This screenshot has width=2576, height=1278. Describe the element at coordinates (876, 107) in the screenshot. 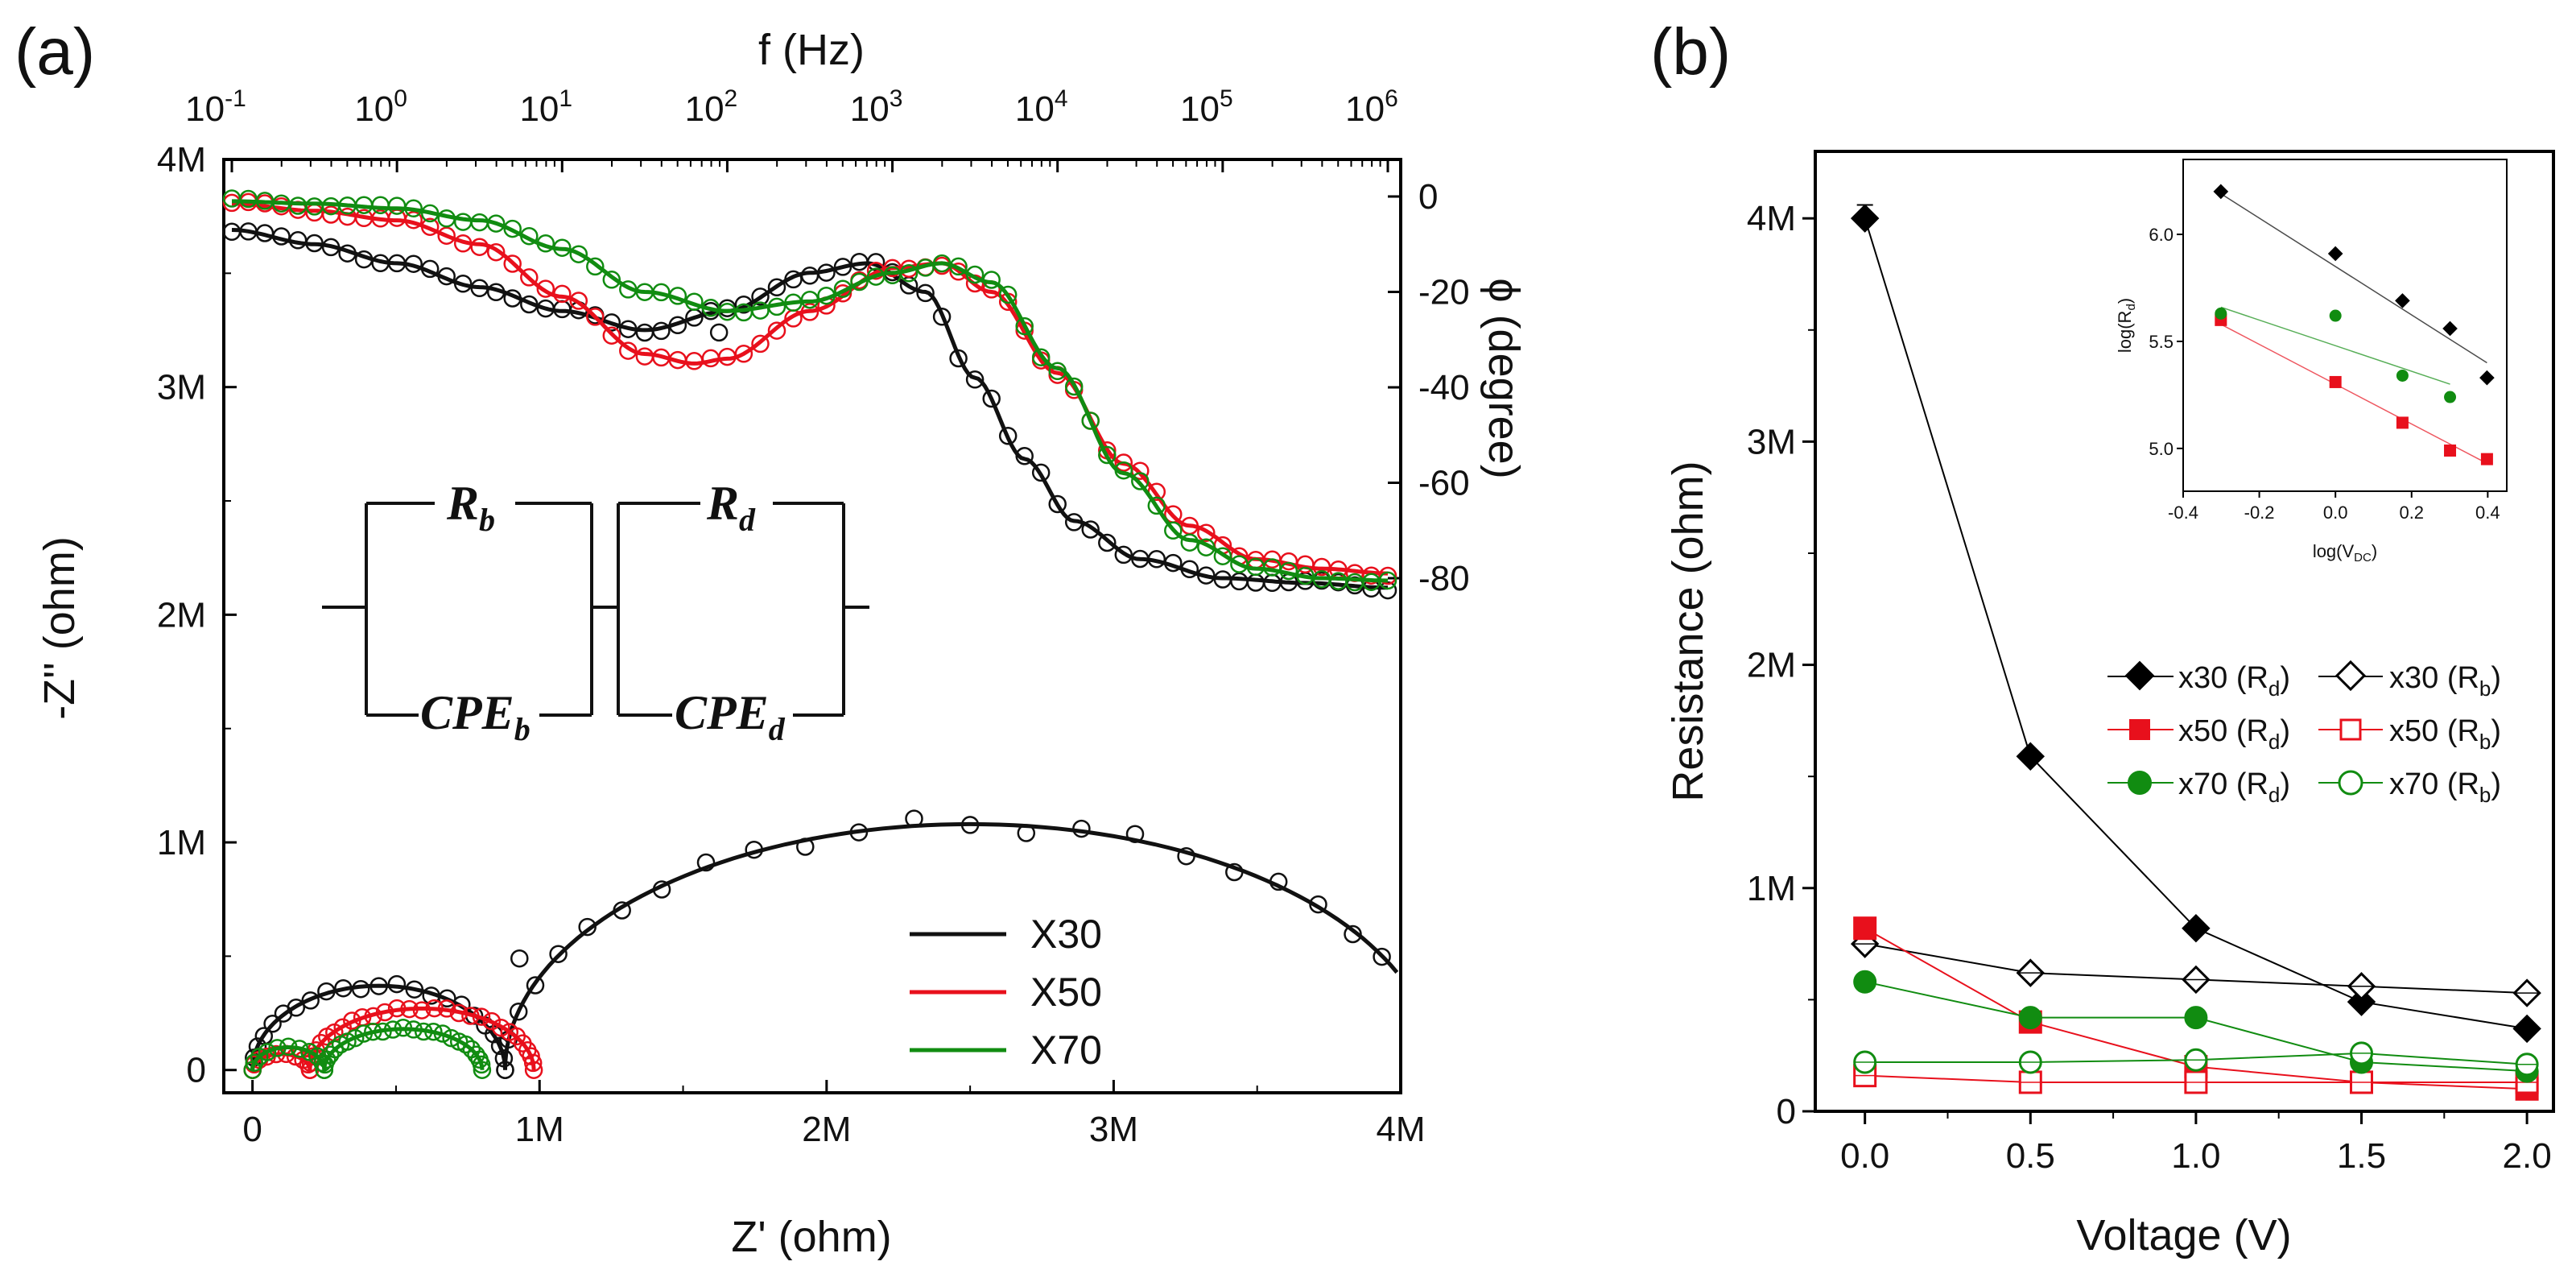

I see `top-tick-label: 10³` at that location.